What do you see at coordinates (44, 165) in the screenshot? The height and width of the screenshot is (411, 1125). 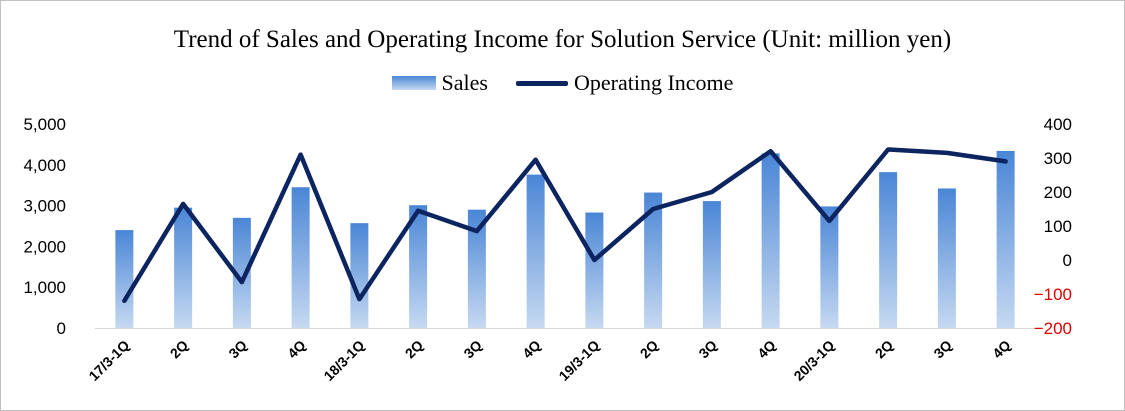 I see `left-tick-label: 4,000` at bounding box center [44, 165].